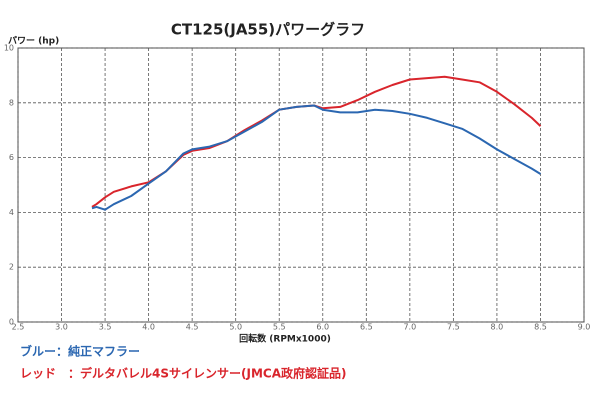 The height and width of the screenshot is (404, 600). I want to click on y-tick-label: 4, so click(11, 212).